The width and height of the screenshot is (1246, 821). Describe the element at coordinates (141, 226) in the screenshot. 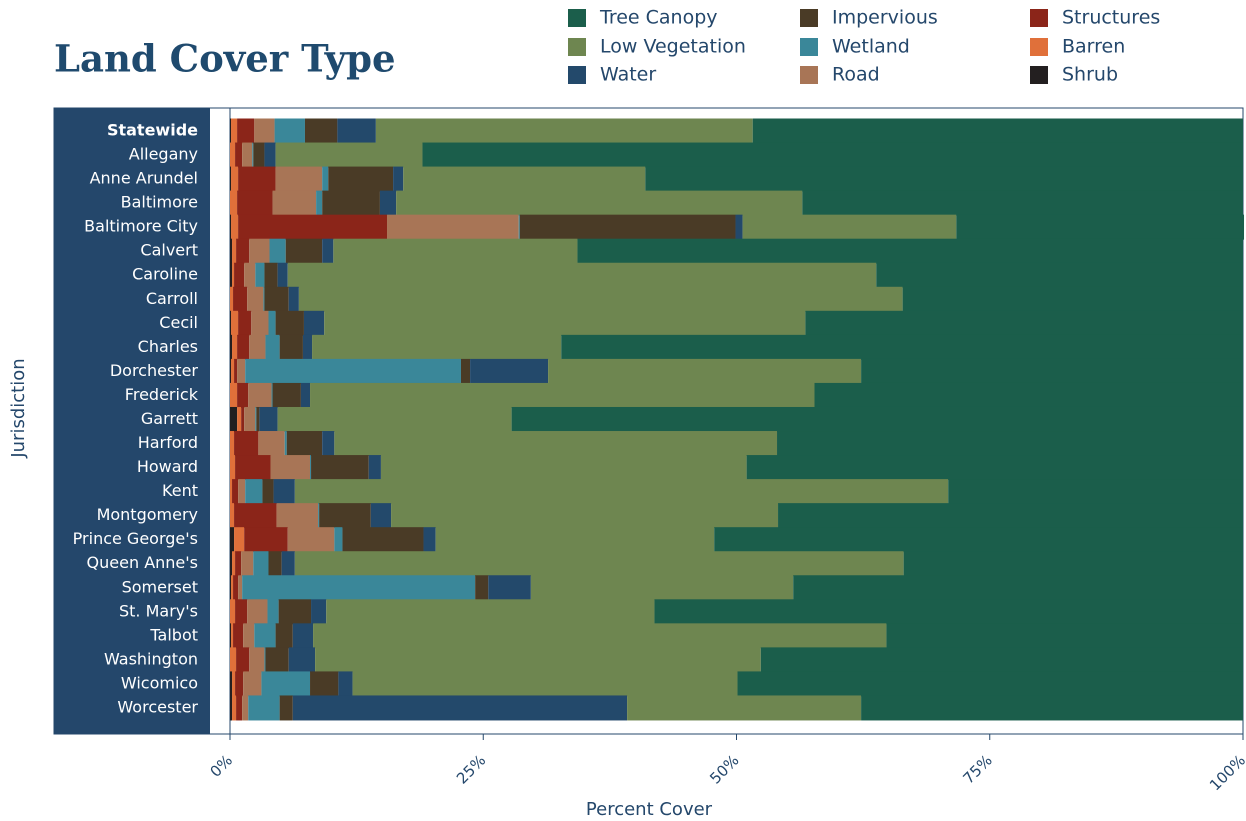

I see `category-label: Baltimore City` at that location.